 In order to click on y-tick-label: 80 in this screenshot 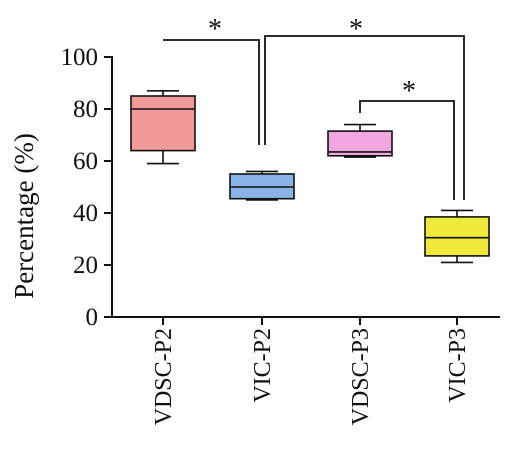, I will do `click(85, 109)`.